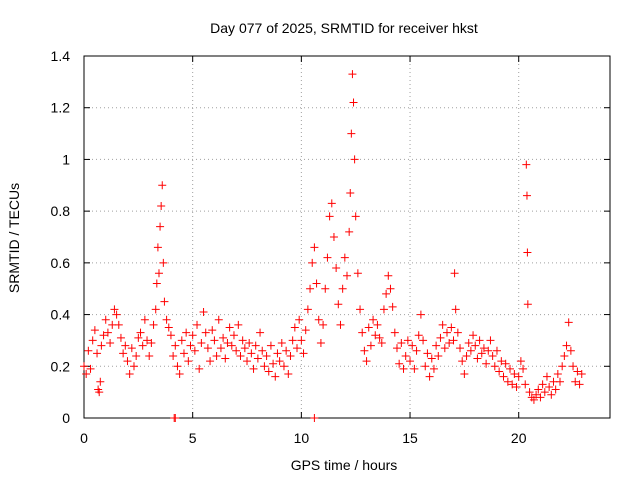 The width and height of the screenshot is (640, 480). I want to click on x-axis-label: GPS time / hours, so click(344, 465).